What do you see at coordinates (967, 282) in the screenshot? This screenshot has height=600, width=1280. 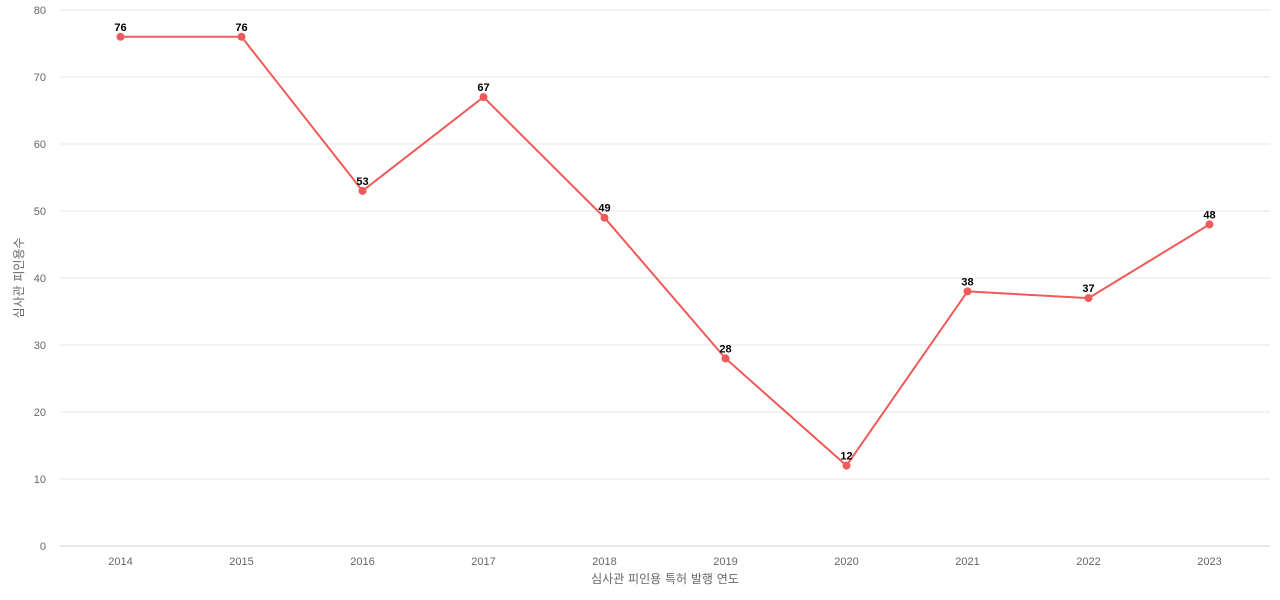 I see `data-label: 38` at bounding box center [967, 282].